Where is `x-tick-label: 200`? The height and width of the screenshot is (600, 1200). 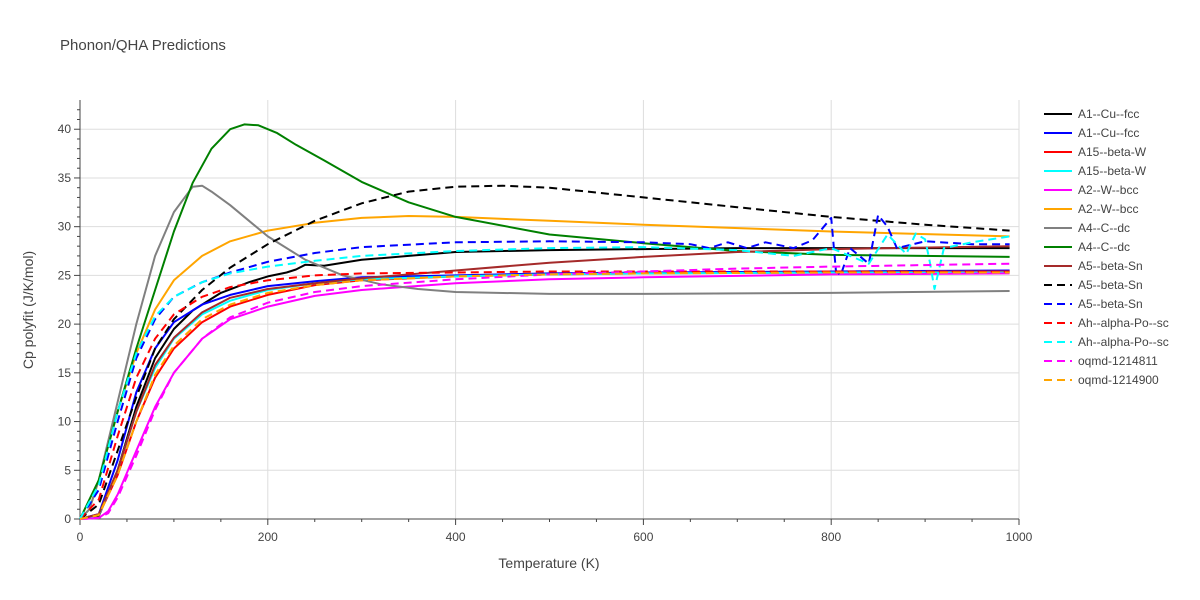 x-tick-label: 200 is located at coordinates (268, 537).